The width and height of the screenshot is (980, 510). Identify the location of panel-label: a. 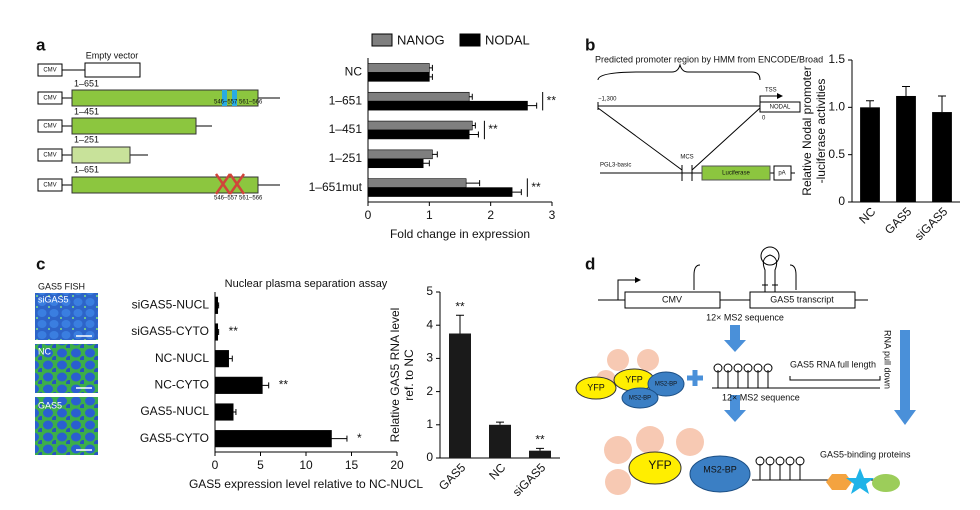
(41, 44).